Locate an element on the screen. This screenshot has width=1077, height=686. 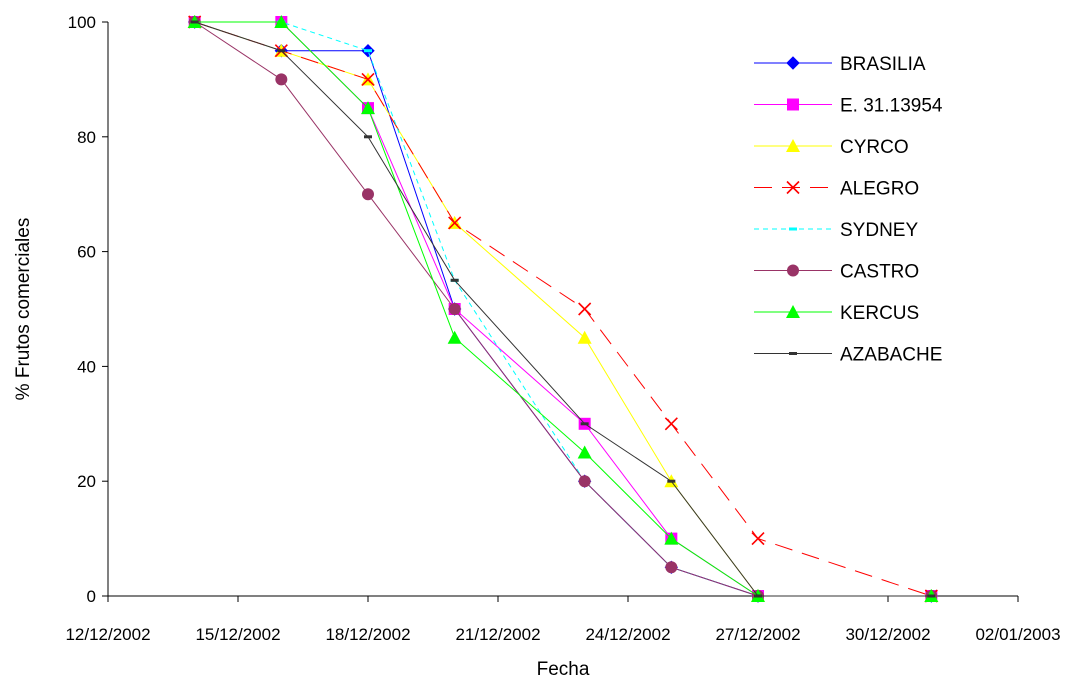
legend-item-alegro: ALEGRO is located at coordinates (836, 189).